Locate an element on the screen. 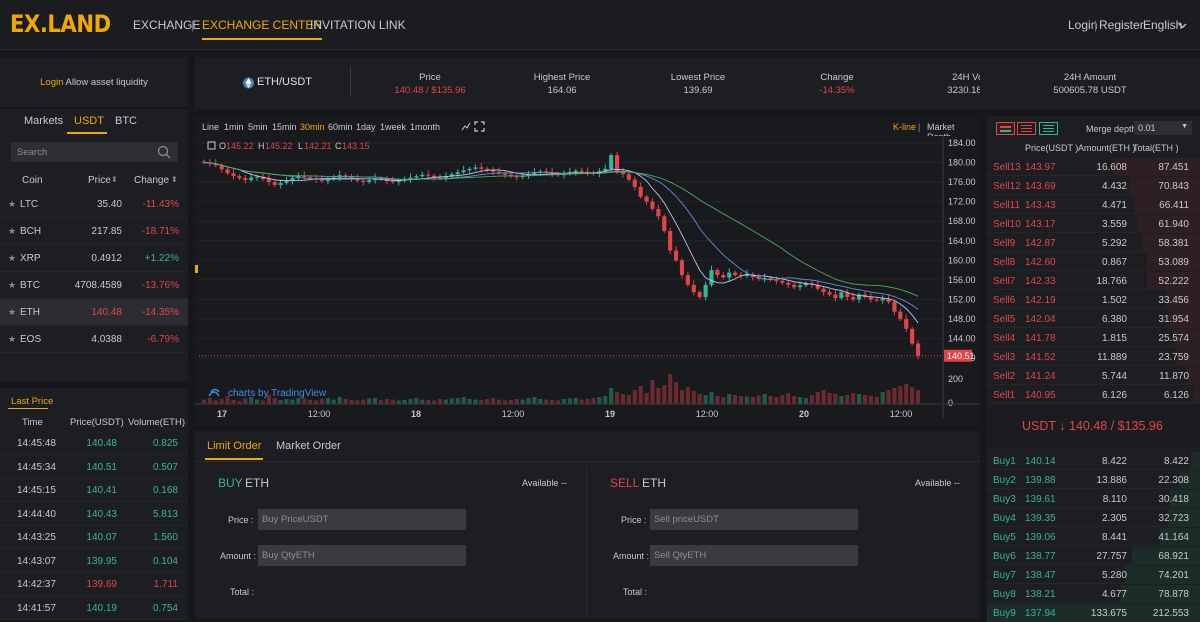 The height and width of the screenshot is (622, 1200). interval-60min: 60min is located at coordinates (340, 127).